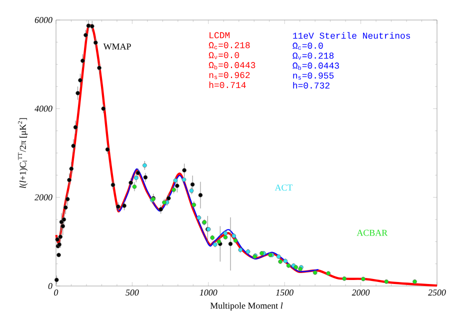 The height and width of the screenshot is (325, 455). I want to click on x-axis-title: Multipole Moment l, so click(246, 306).